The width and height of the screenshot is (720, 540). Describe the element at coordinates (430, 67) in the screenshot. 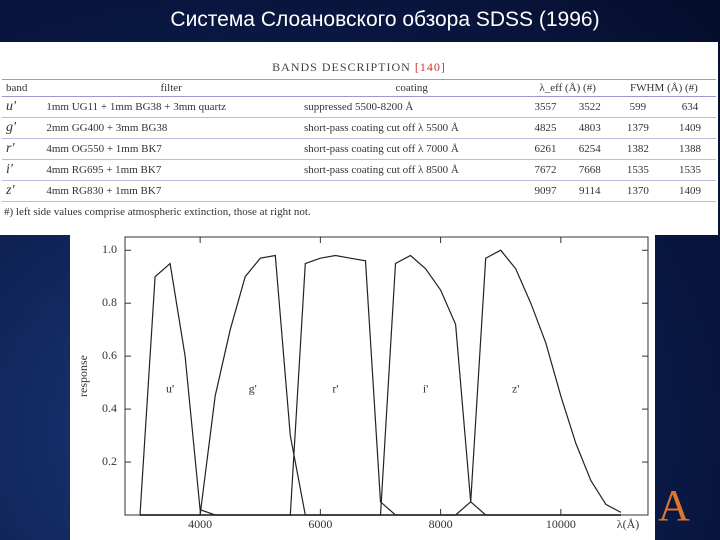

I see `caption-ref: [140]` at that location.